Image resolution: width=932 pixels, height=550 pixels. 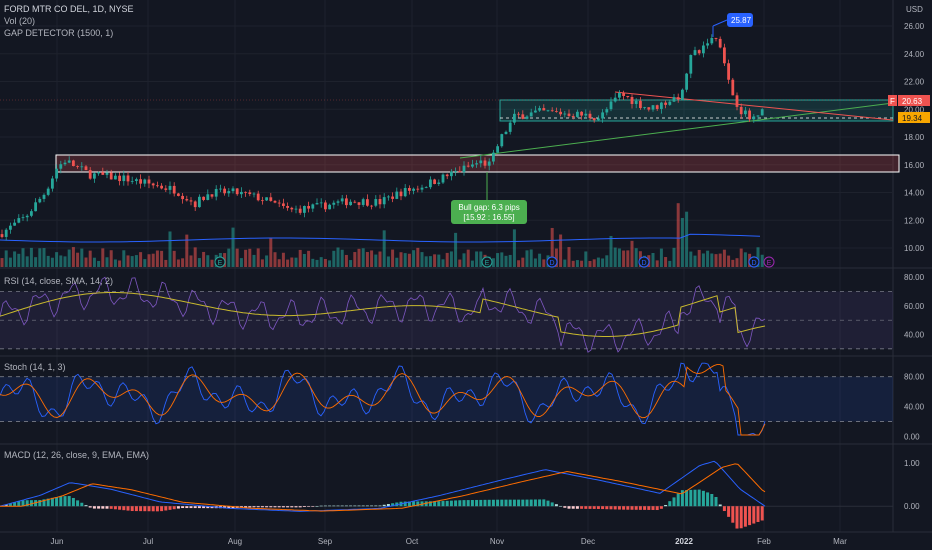 I want to click on stoch-legend: Stoch (14, 1, 3), so click(x=35, y=367).